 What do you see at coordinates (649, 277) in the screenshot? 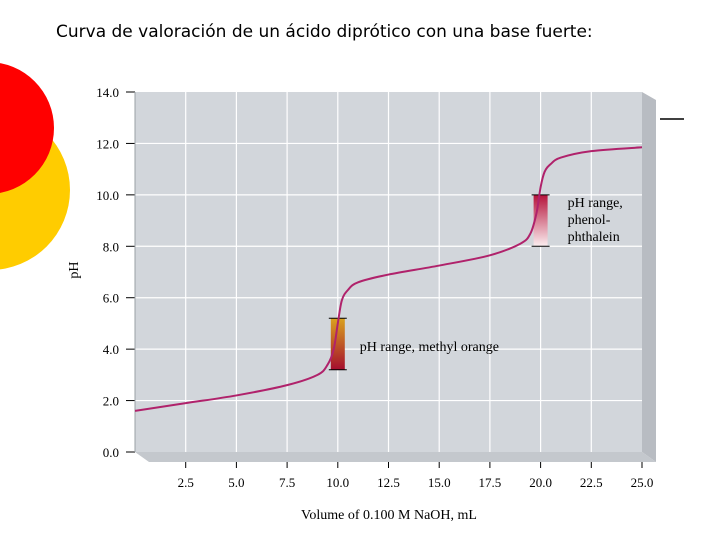
I see `plot-shadow-right` at bounding box center [649, 277].